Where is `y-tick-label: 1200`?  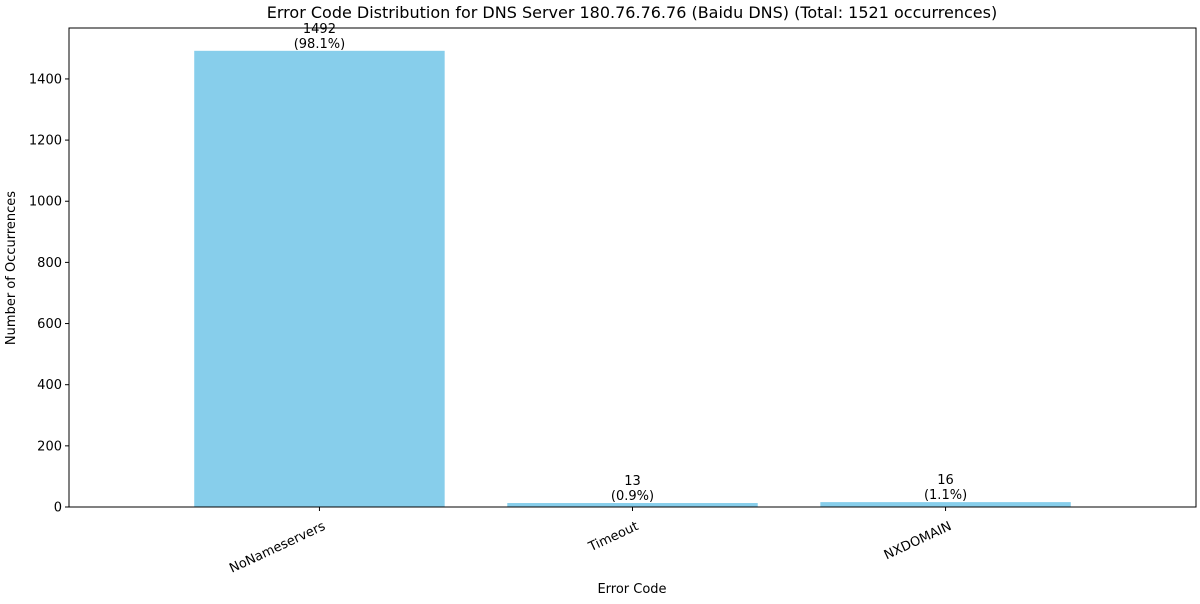
y-tick-label: 1200 is located at coordinates (45, 141).